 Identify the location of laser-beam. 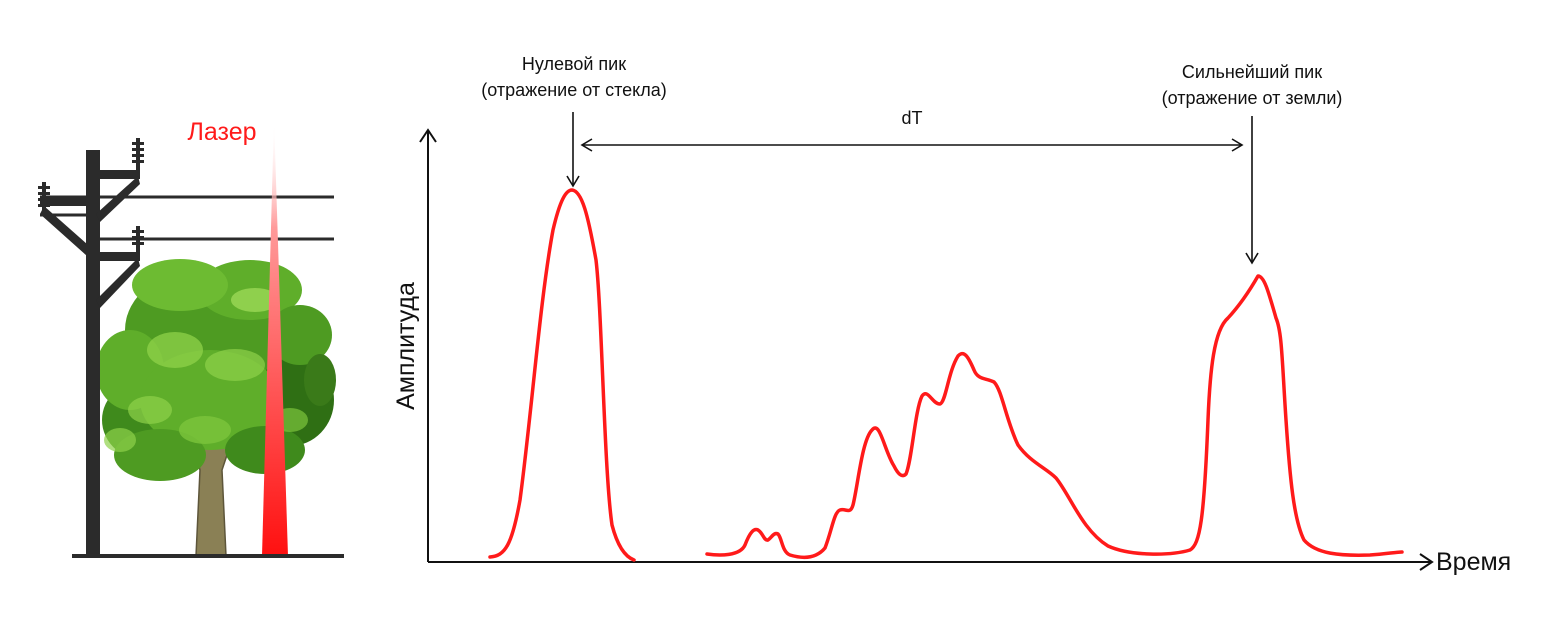
(275, 337).